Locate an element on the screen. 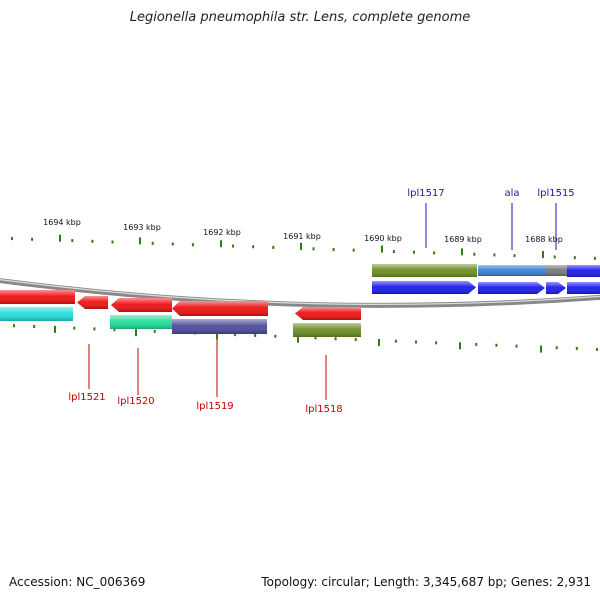 The image size is (600, 600). tick-label: 1692 kbp is located at coordinates (222, 232).